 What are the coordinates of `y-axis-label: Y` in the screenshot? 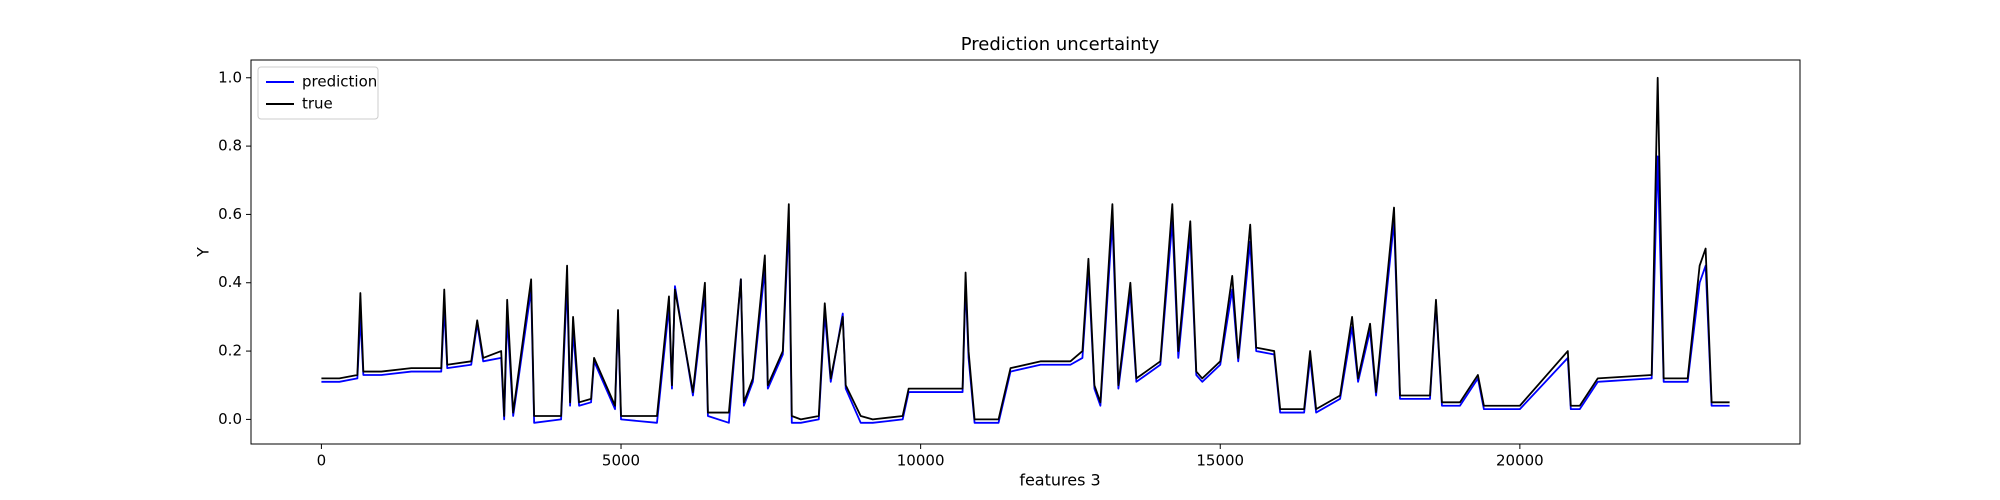 It's located at (203, 252).